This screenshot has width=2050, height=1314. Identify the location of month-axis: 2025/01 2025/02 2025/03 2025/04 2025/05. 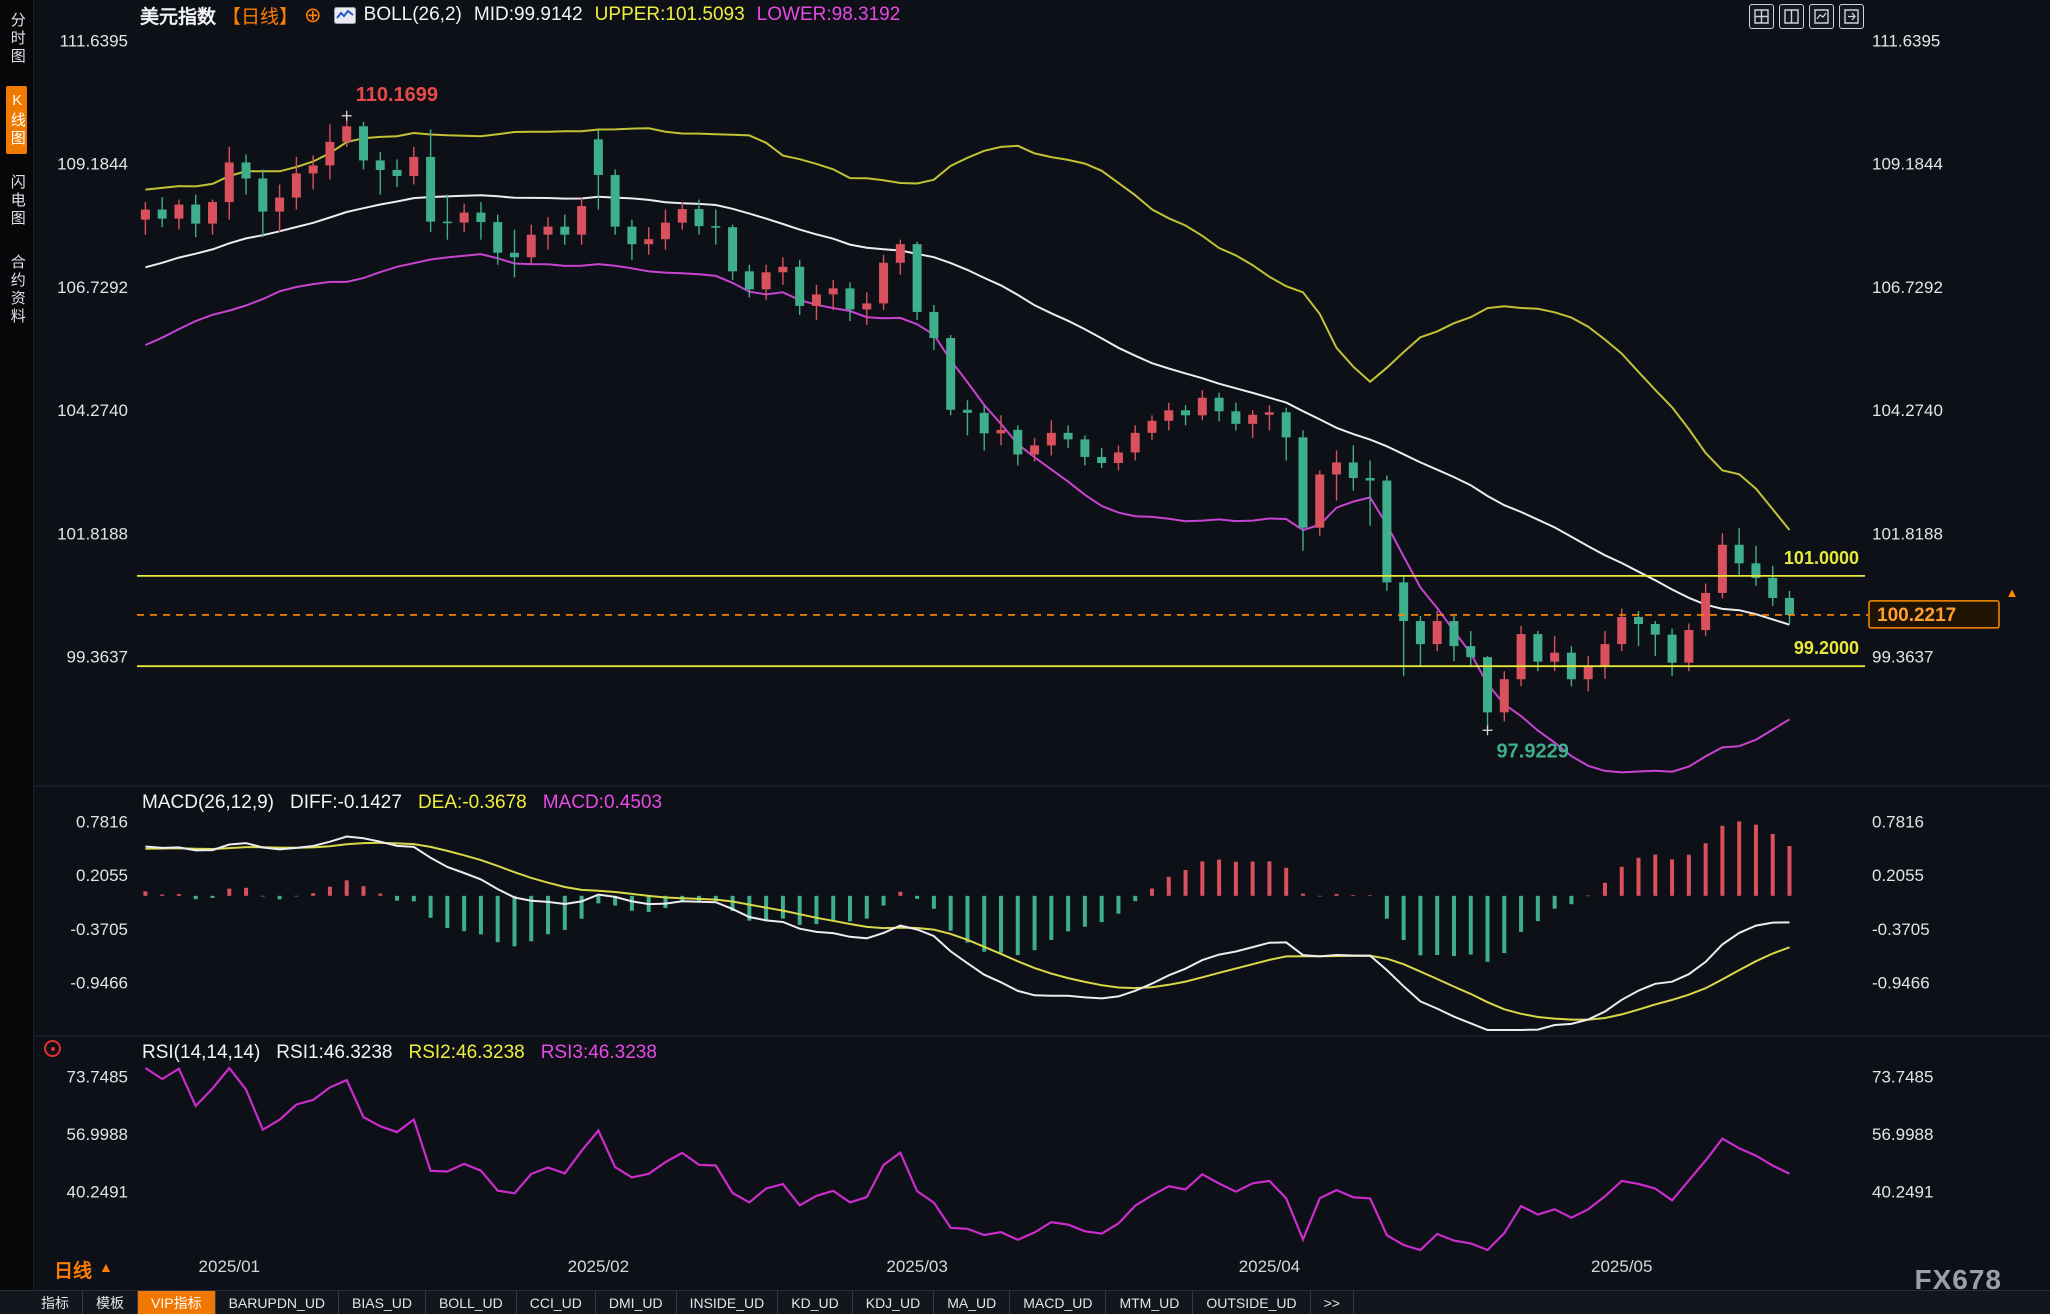
(926, 1266).